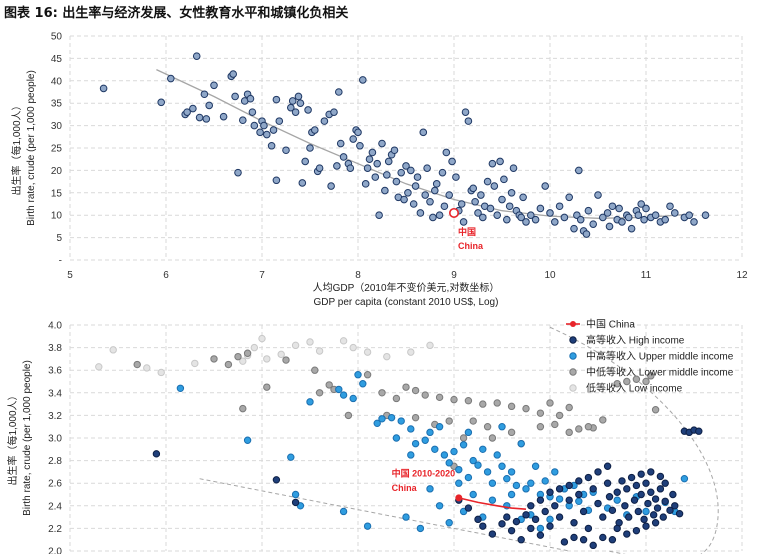  Describe the element at coordinates (550, 275) in the screenshot. I see `top-x-tick-label: 10` at that location.